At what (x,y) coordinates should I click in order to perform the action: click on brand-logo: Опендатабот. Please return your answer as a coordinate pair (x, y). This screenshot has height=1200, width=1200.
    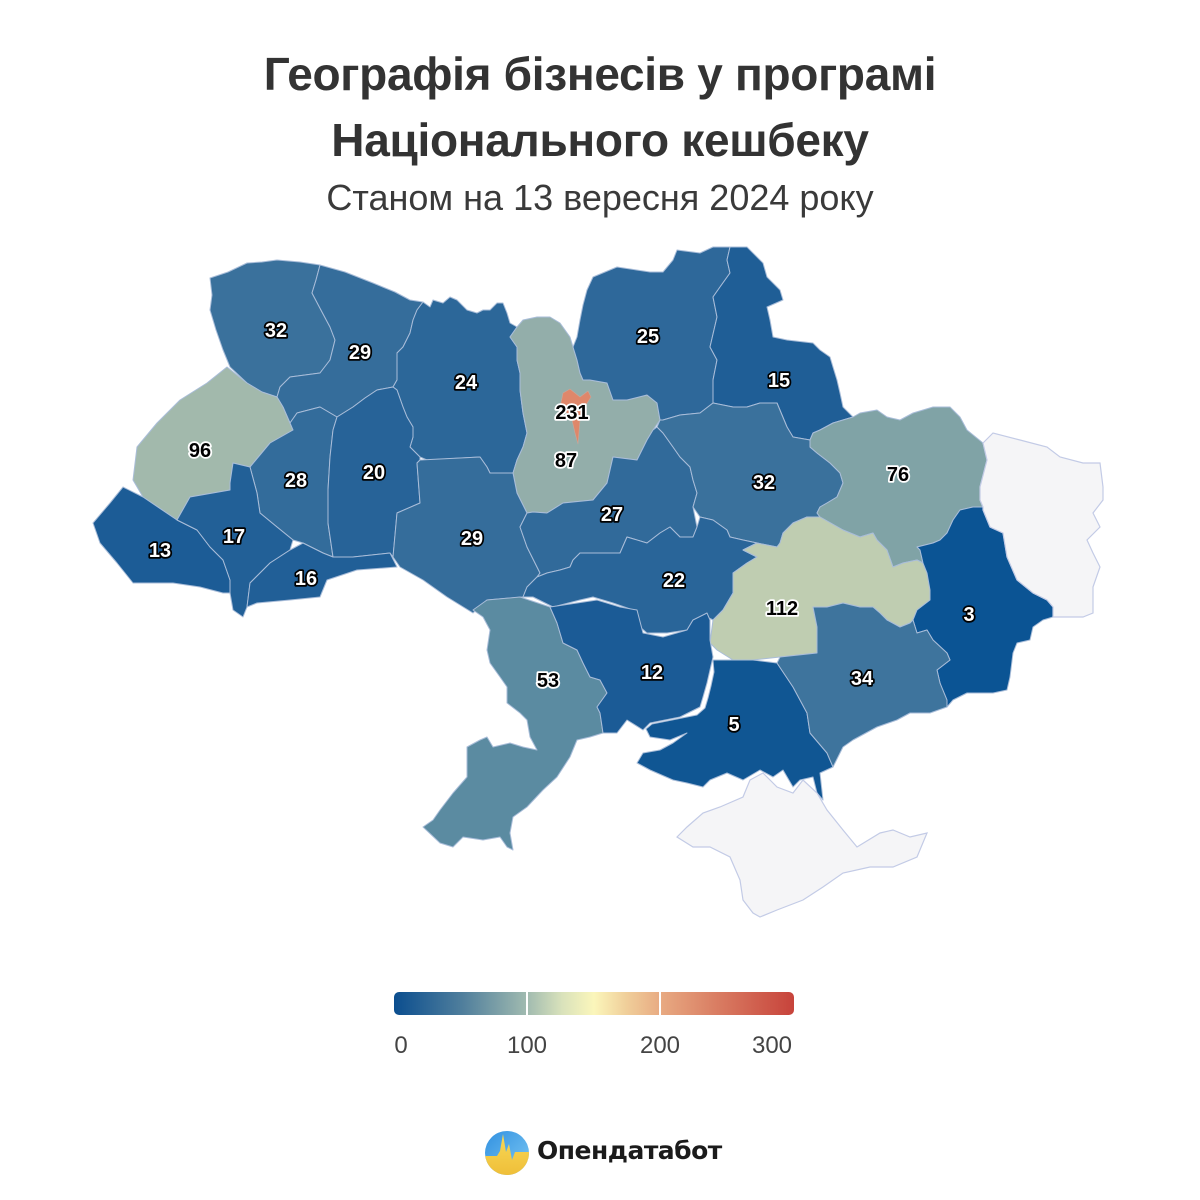
    Looking at the image, I should click on (614, 1153).